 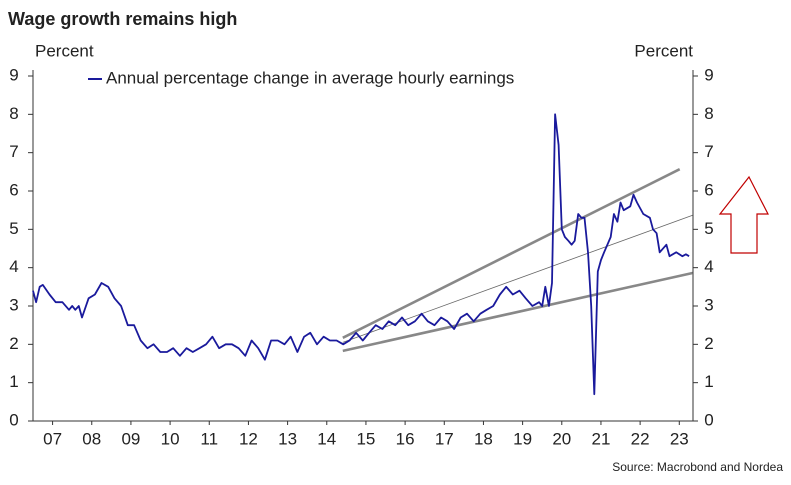 What do you see at coordinates (708, 419) in the screenshot?
I see `y2-tick-label: 0` at bounding box center [708, 419].